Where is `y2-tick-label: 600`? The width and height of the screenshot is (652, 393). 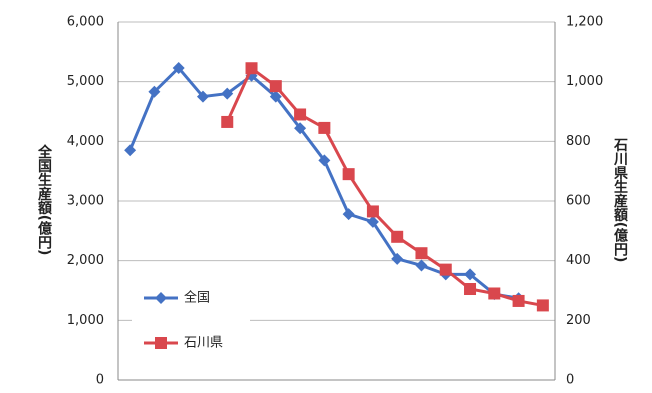
y2-tick-label: 600 is located at coordinates (578, 201).